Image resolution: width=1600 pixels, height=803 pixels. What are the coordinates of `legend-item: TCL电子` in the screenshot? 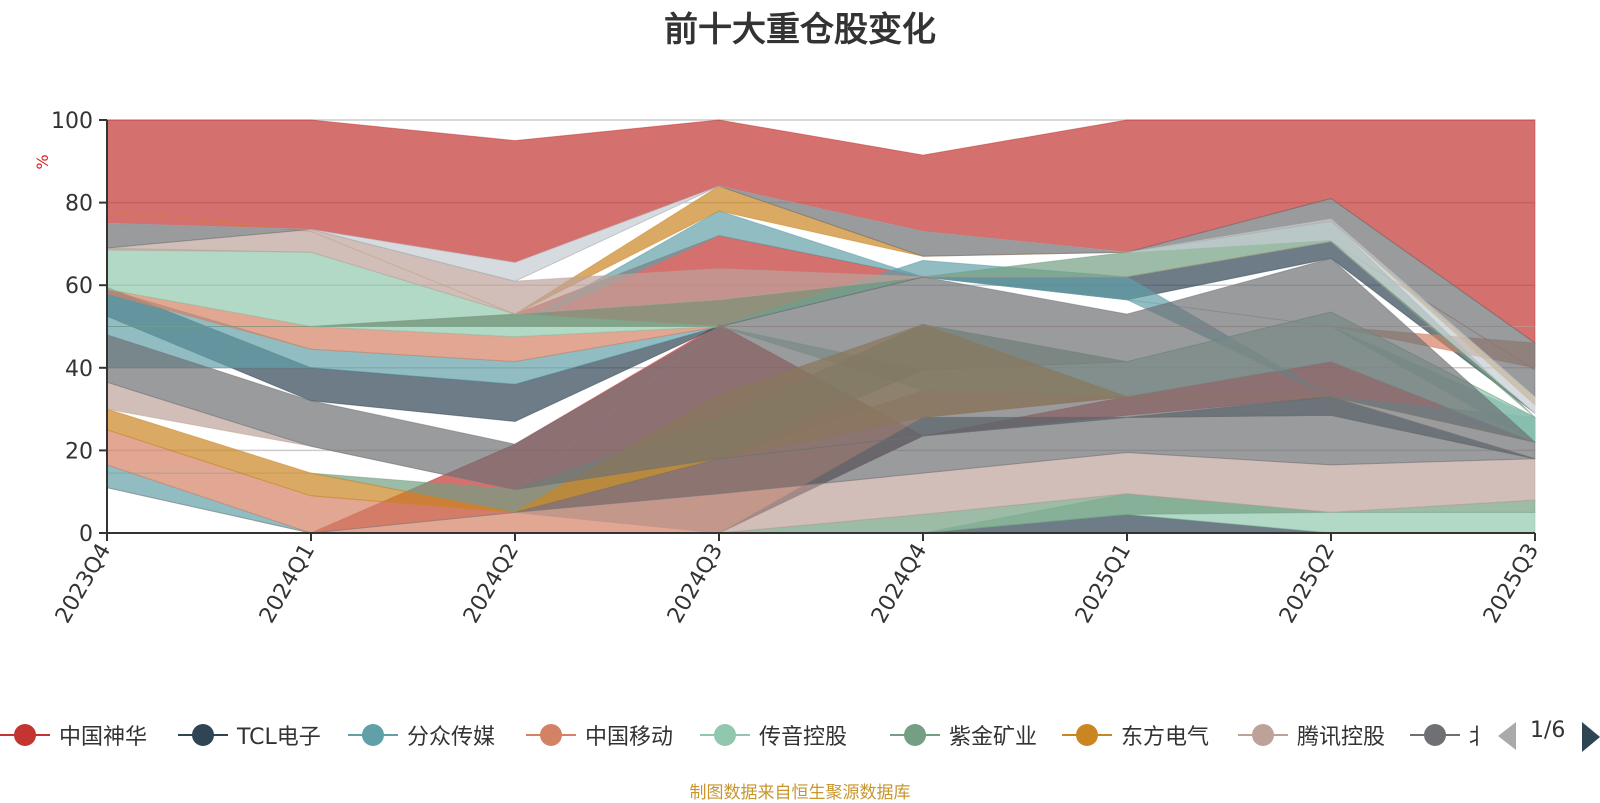 It's located at (249, 735).